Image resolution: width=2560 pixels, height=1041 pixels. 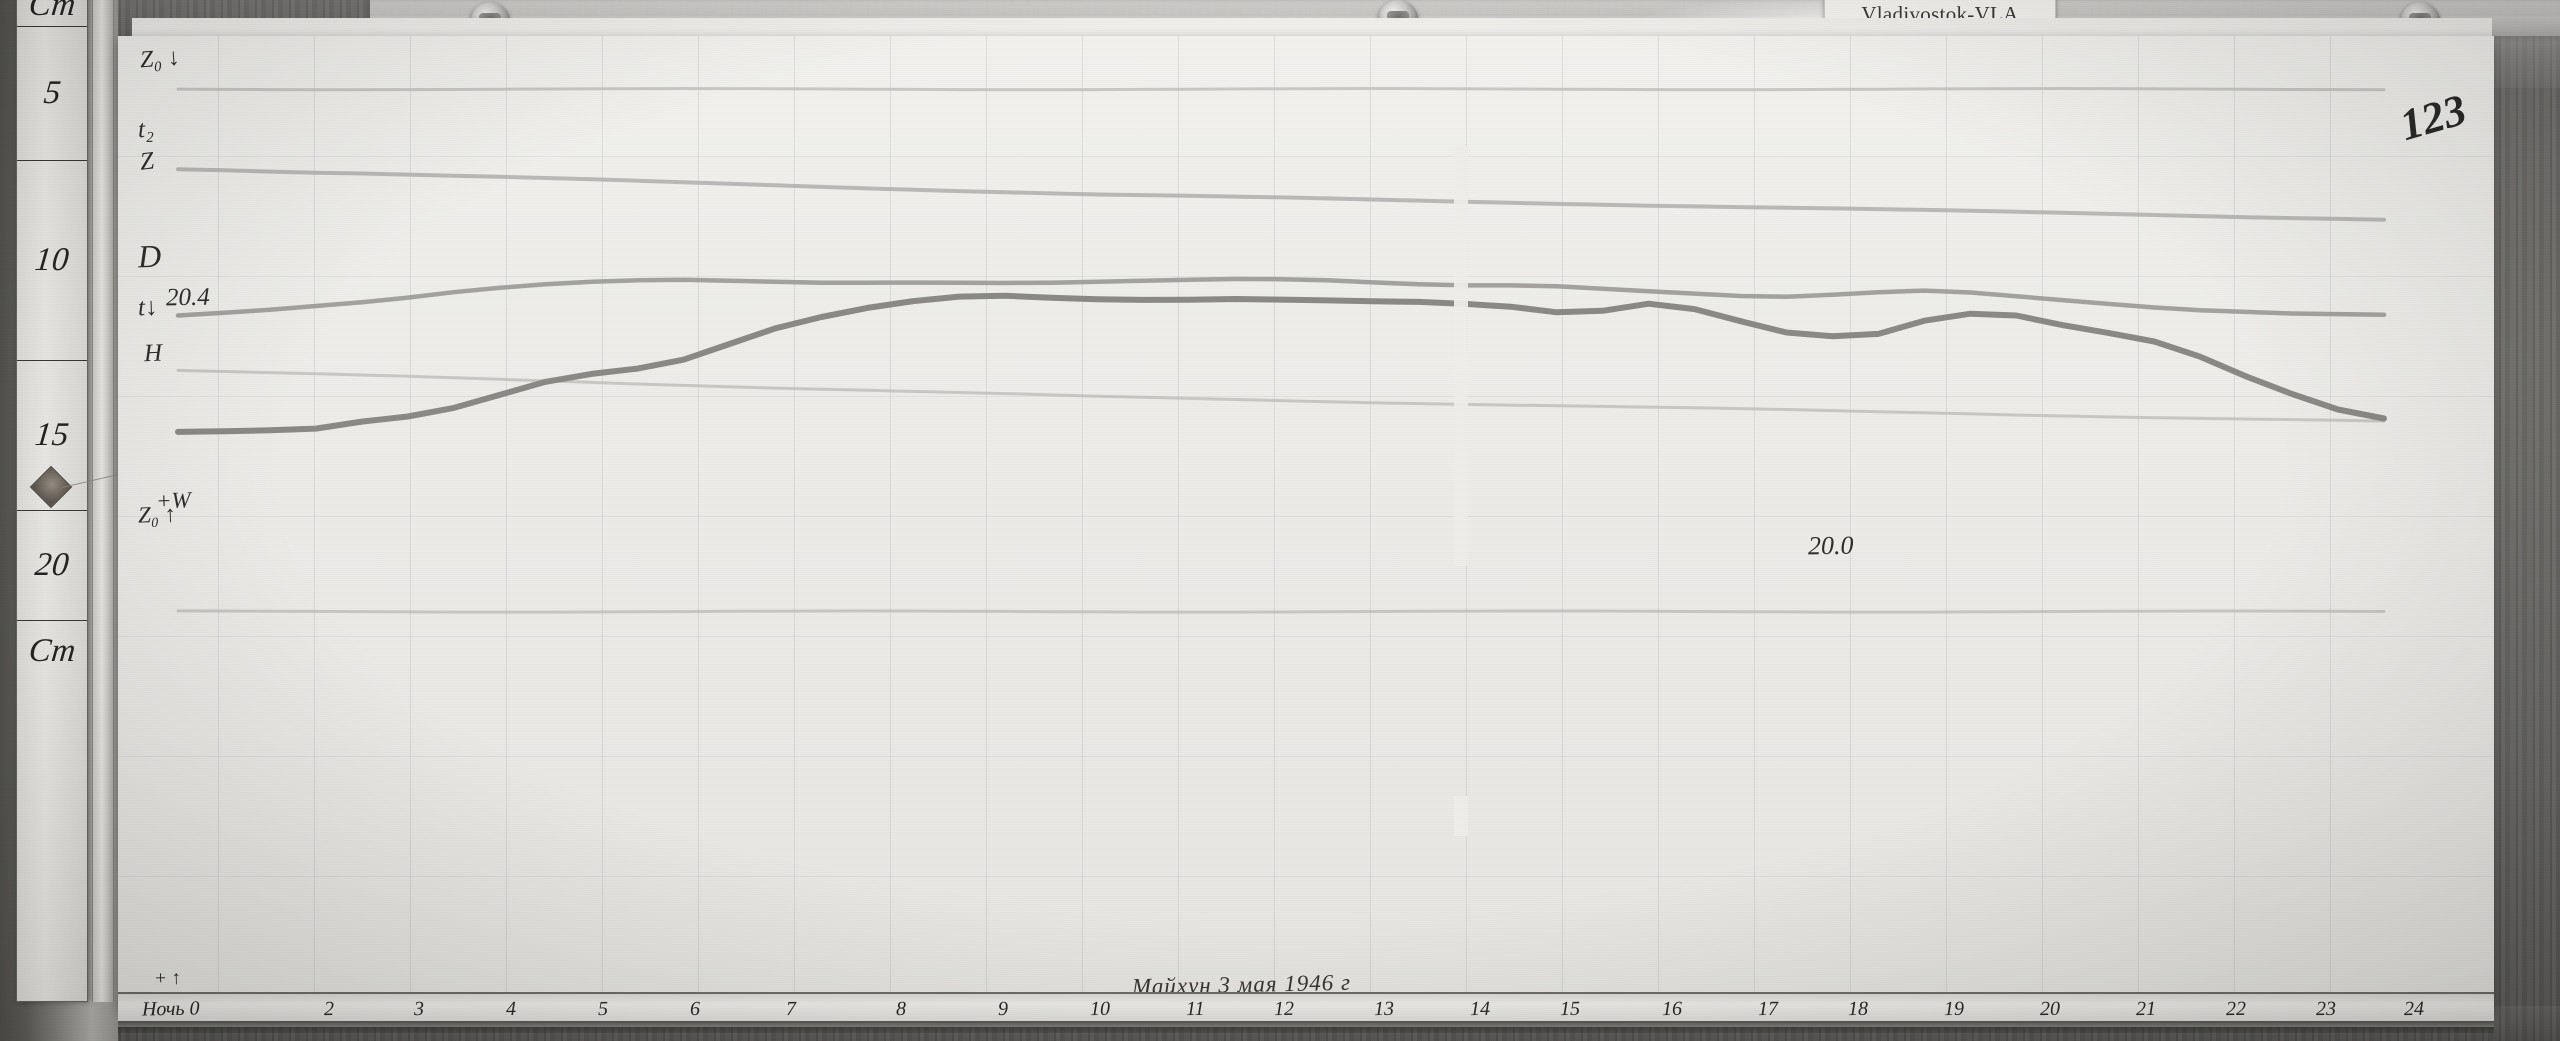 I want to click on annotation-z: Z, so click(x=147, y=161).